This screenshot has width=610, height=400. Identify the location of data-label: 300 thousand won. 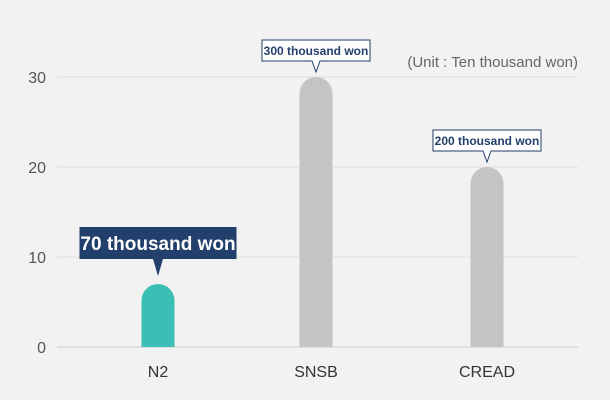
(316, 51).